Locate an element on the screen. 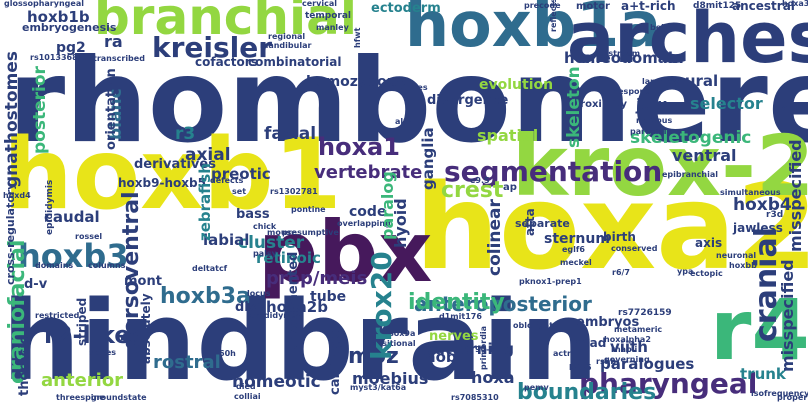  word-divergence: divergence is located at coordinates (468, 100).